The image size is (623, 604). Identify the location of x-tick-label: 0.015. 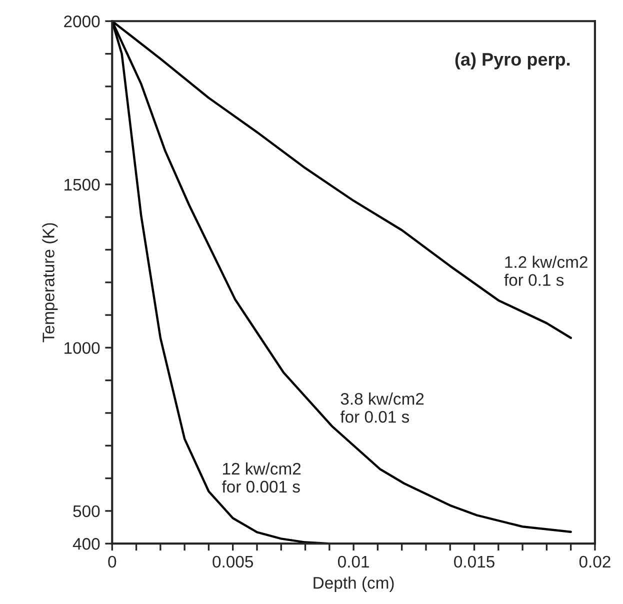
(474, 562).